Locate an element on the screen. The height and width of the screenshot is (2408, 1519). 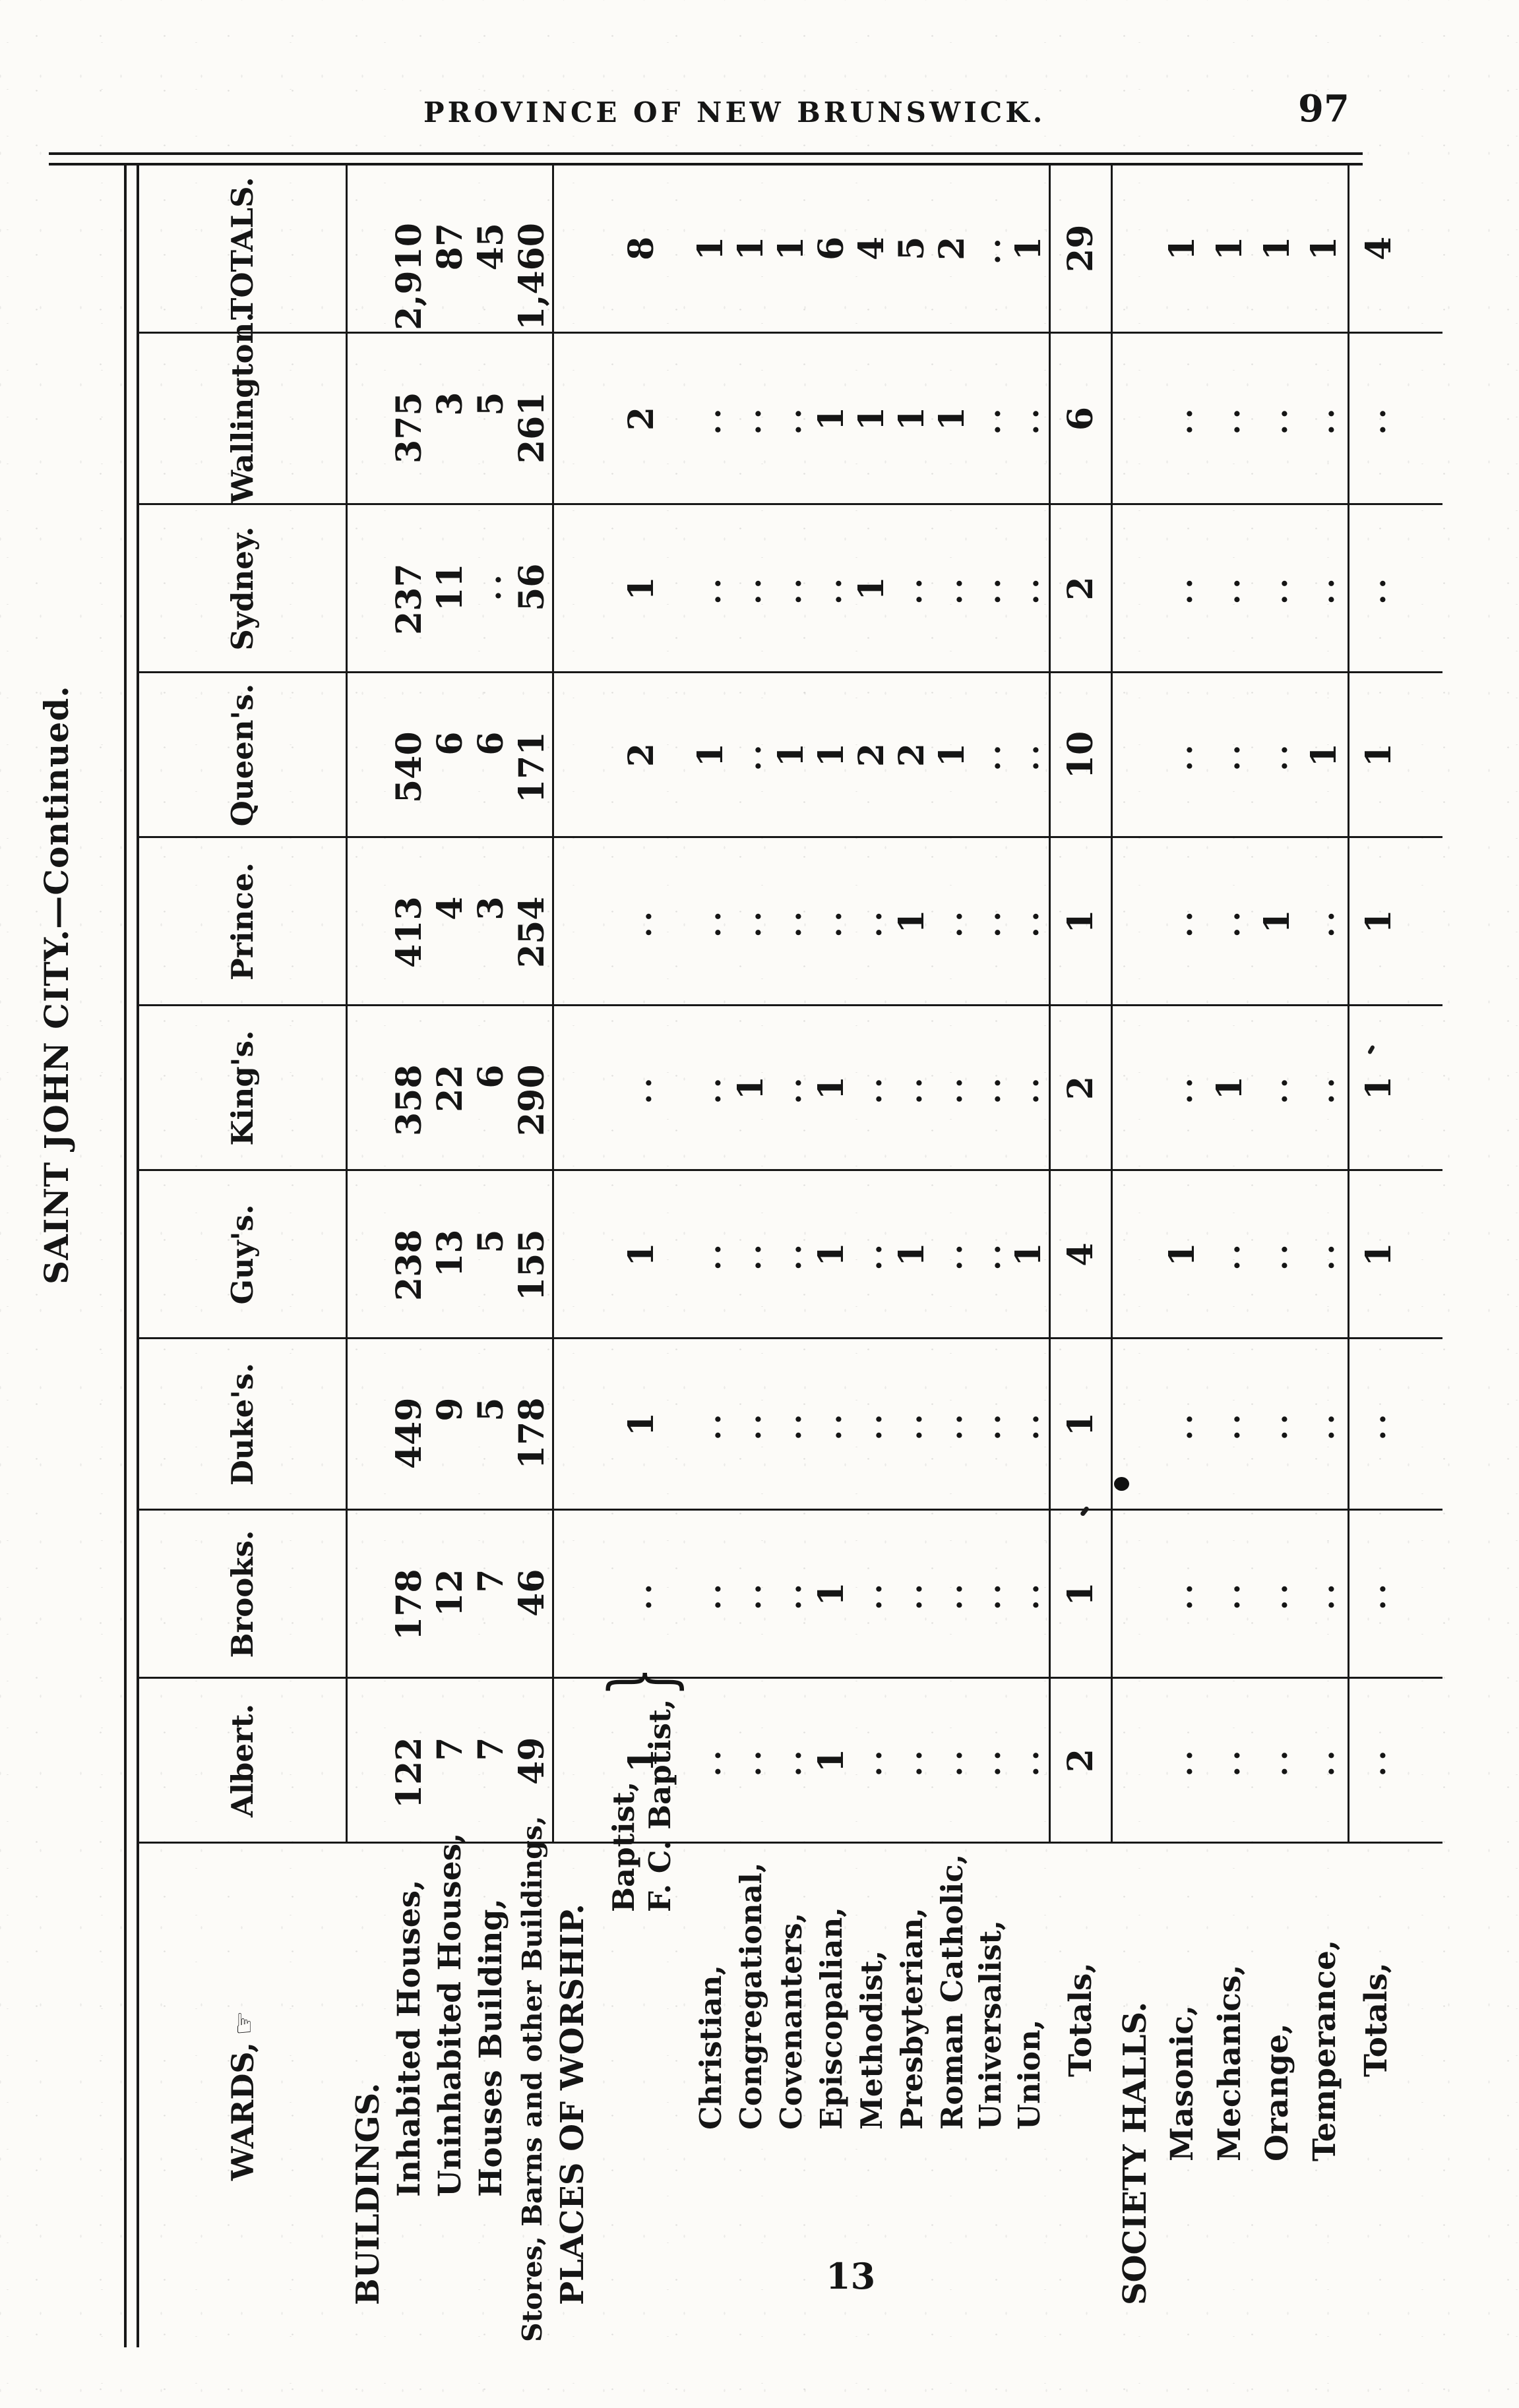
value-cell: 22 is located at coordinates (450, 1088).